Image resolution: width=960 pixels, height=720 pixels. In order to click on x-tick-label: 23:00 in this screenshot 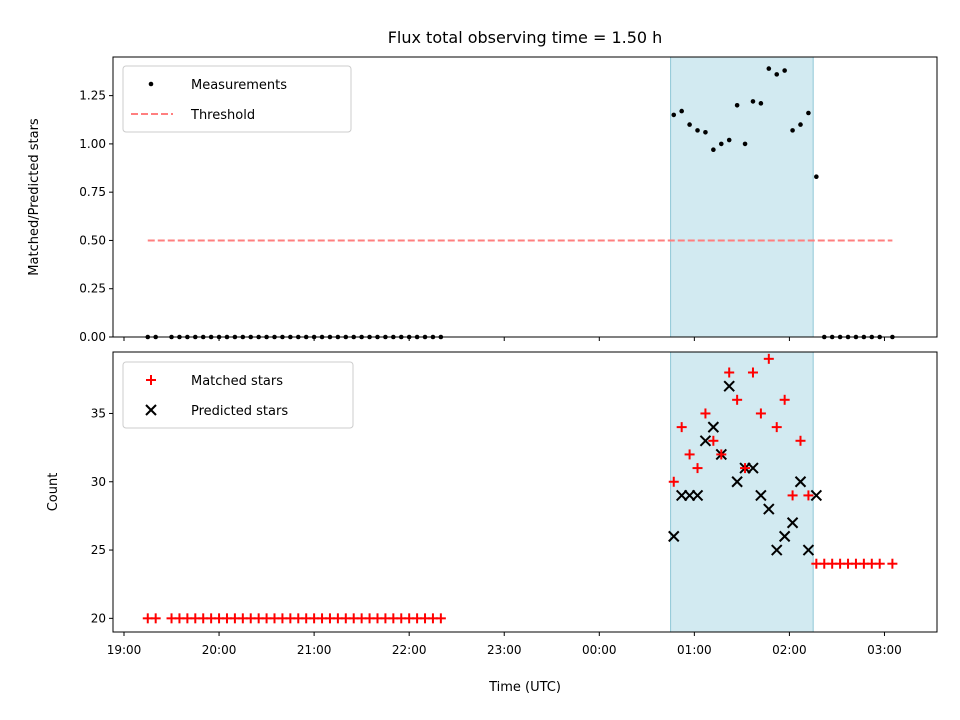, I will do `click(504, 650)`.